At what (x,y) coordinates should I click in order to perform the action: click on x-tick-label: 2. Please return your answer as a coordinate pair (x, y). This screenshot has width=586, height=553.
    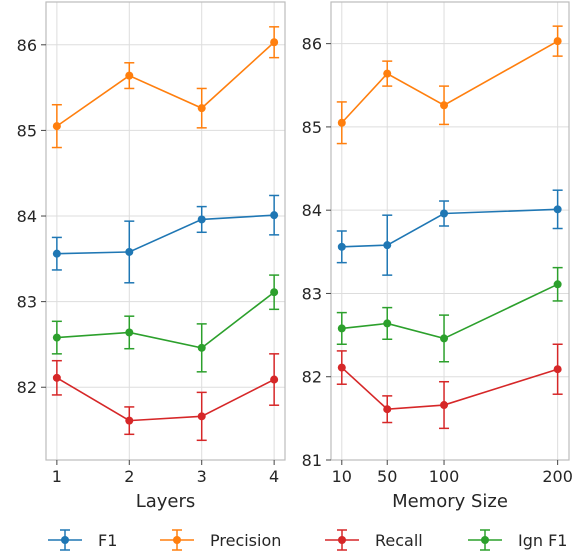
    Looking at the image, I should click on (129, 476).